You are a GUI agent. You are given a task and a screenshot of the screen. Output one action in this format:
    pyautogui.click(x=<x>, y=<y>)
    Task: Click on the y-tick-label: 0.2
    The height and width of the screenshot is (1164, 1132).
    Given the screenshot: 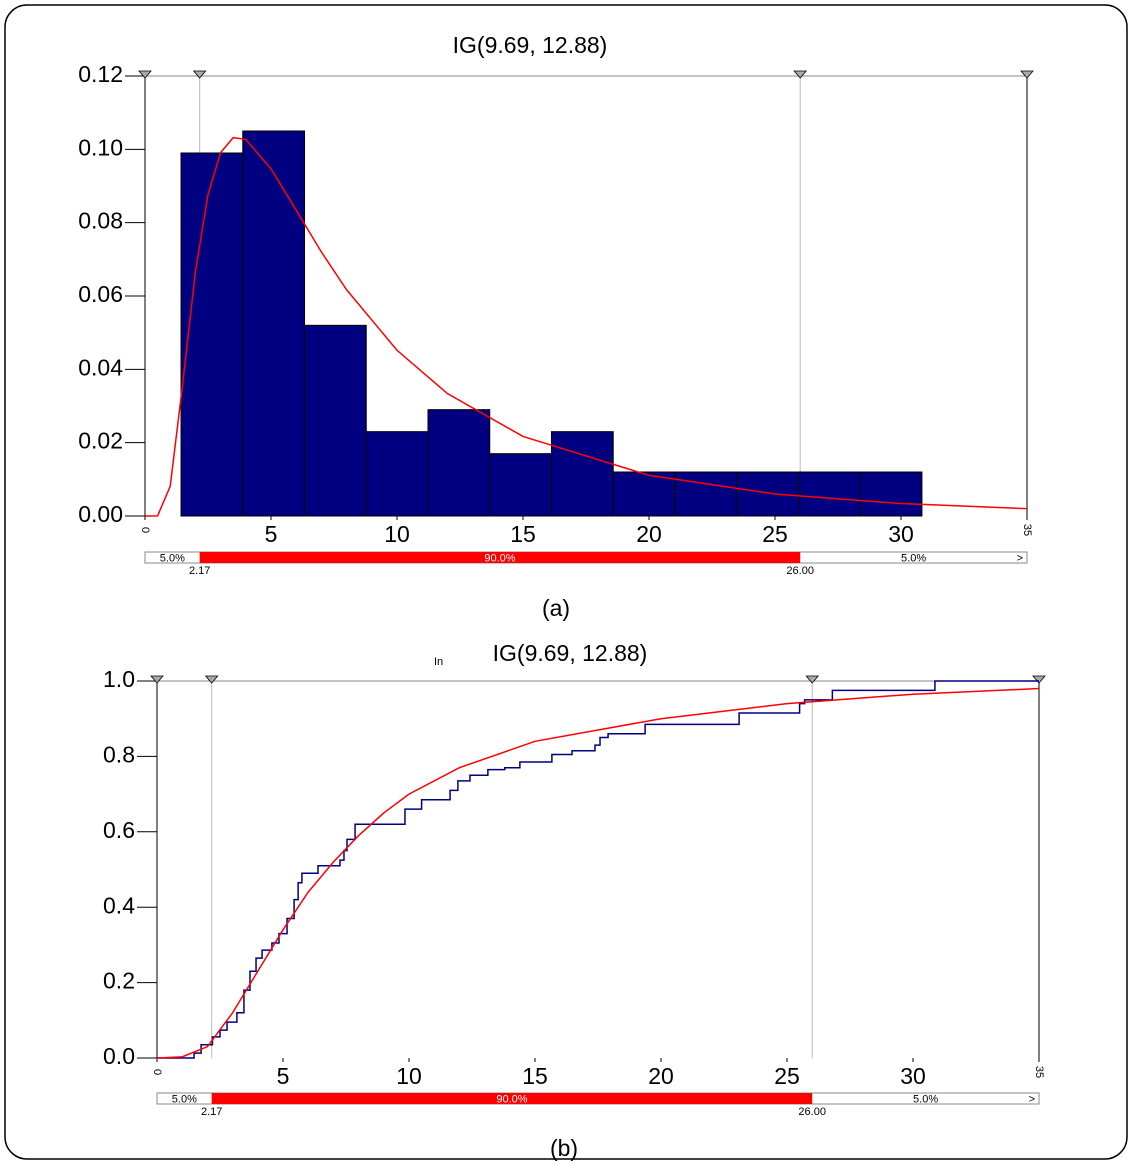 What is the action you would take?
    pyautogui.click(x=119, y=981)
    